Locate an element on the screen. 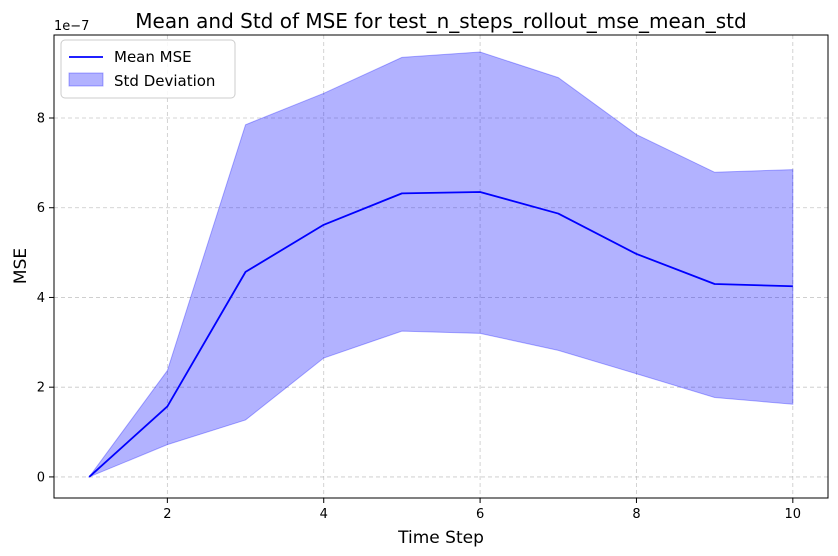 The width and height of the screenshot is (838, 556). legend-swatch-std-deviation is located at coordinates (86, 79).